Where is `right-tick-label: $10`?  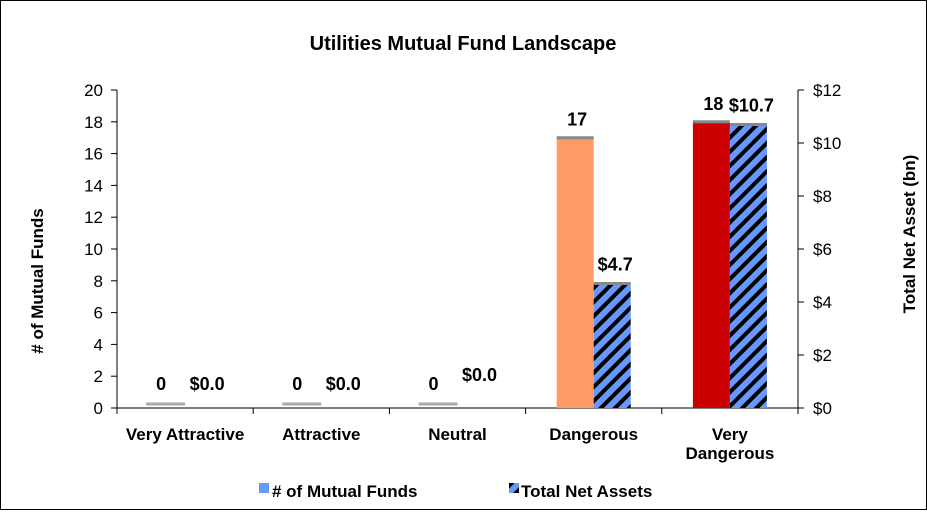
right-tick-label: $10 is located at coordinates (827, 143).